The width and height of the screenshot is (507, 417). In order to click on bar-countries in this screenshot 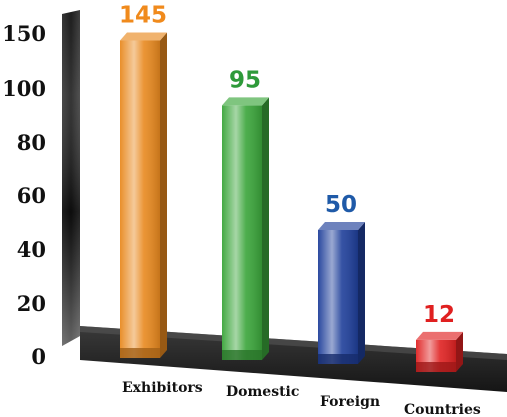, I will do `click(439, 351)`.